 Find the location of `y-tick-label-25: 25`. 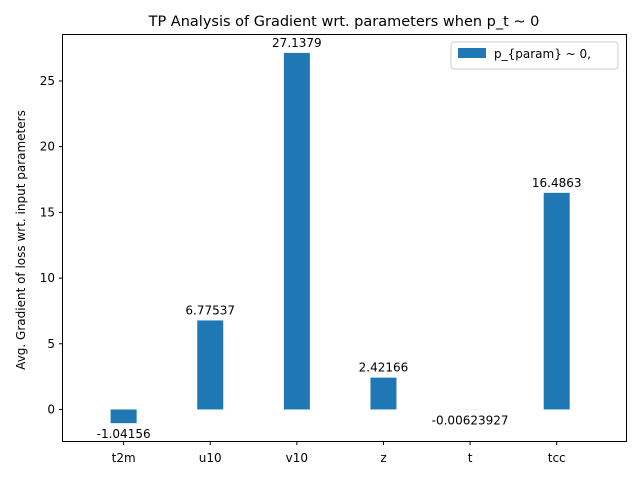

y-tick-label-25: 25 is located at coordinates (47, 81).